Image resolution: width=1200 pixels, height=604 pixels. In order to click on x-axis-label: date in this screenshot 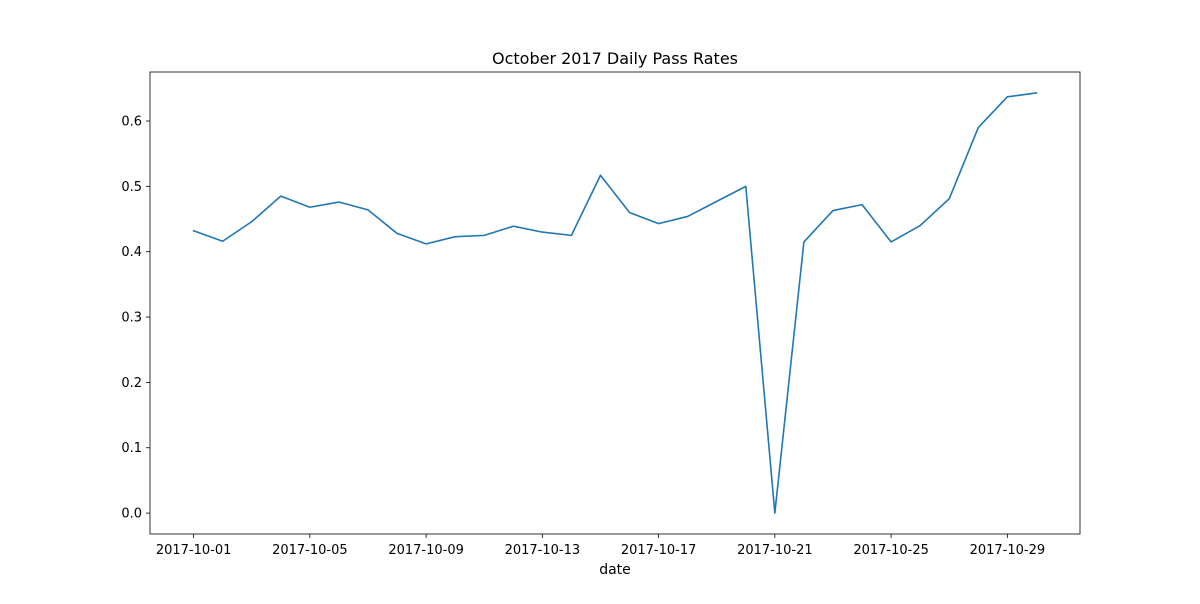, I will do `click(615, 570)`.